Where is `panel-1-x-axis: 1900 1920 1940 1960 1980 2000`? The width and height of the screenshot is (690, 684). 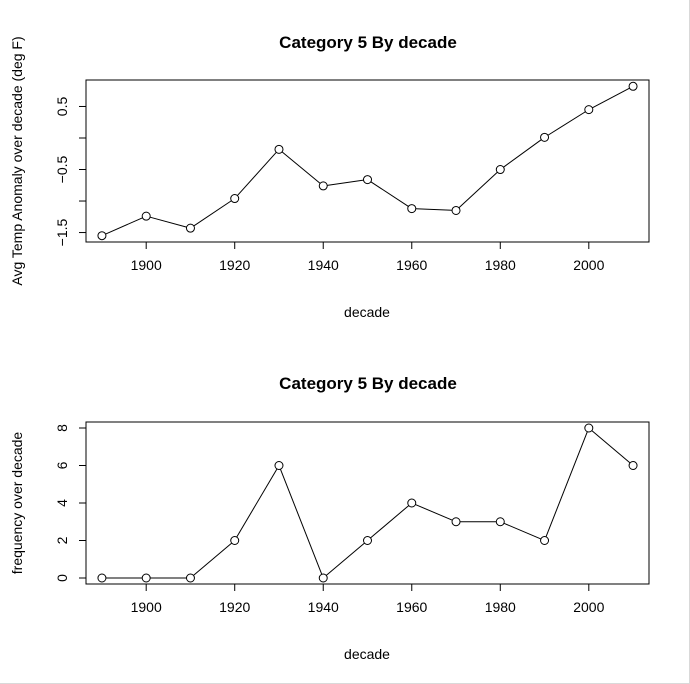 panel-1-x-axis: 1900 1920 1940 1960 1980 2000 is located at coordinates (368, 257).